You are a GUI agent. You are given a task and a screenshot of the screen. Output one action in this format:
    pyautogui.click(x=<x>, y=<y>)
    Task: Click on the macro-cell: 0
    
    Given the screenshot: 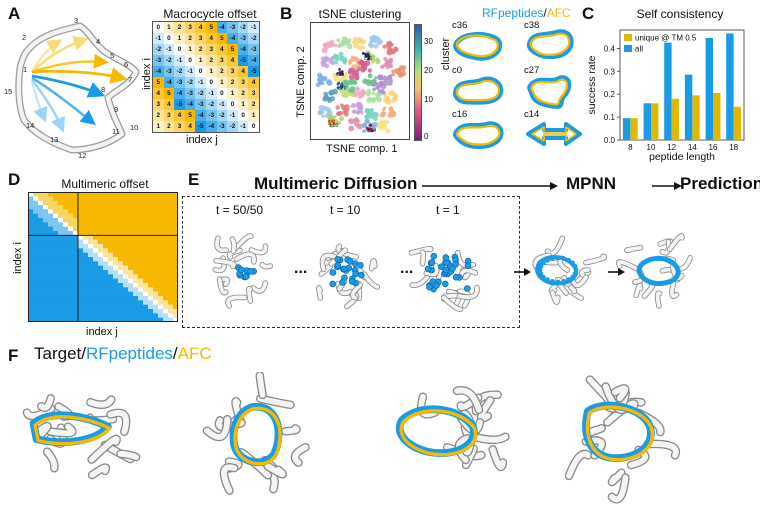 What is the action you would take?
    pyautogui.click(x=232, y=104)
    